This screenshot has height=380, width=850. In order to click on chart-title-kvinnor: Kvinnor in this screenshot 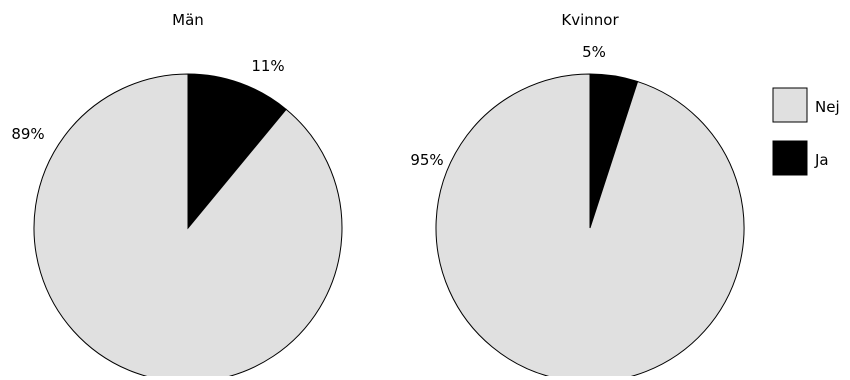, I will do `click(590, 20)`.